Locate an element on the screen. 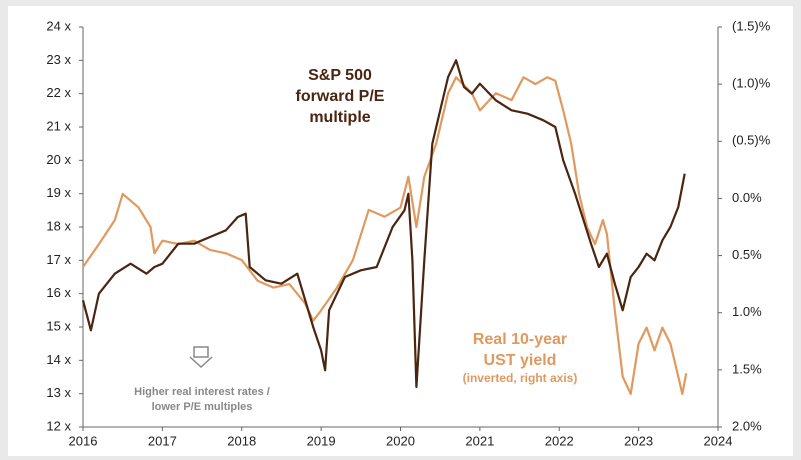  x-tick-label: 2020 is located at coordinates (400, 440).